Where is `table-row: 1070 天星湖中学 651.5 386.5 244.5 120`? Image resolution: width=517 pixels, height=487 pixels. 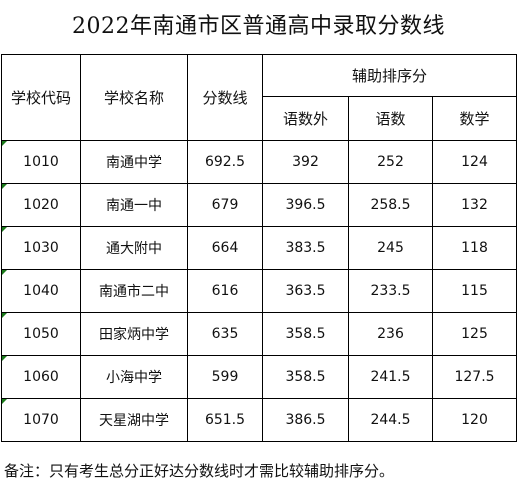 table-row: 1070 天星湖中学 651.5 386.5 244.5 120 is located at coordinates (259, 420).